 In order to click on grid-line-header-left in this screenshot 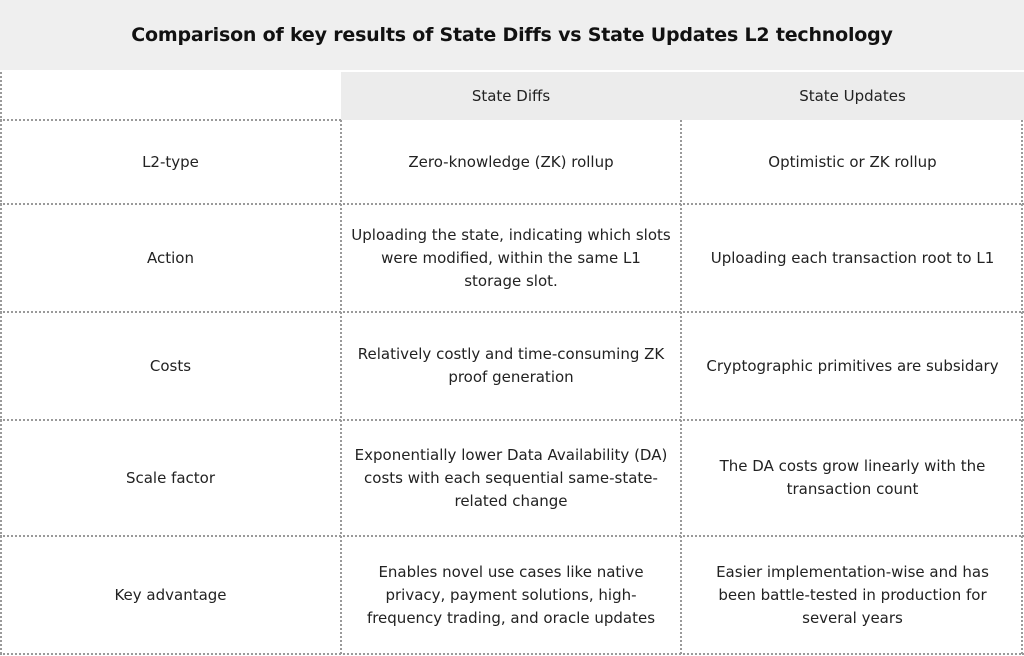, I will do `click(170, 120)`.